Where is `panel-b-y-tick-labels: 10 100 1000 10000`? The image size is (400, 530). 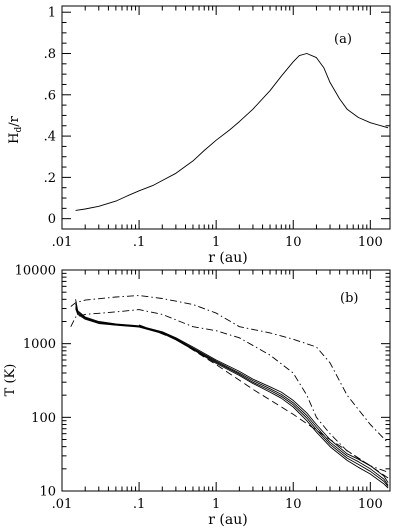 panel-b-y-tick-labels: 10 100 1000 10000 is located at coordinates (35, 382).